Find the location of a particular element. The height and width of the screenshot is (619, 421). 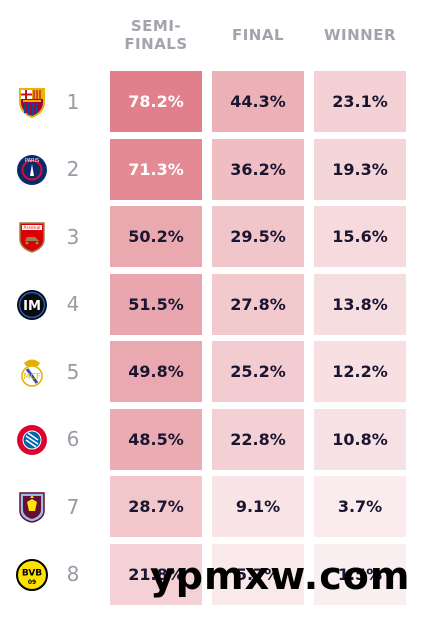

semifinals-probability-cell: 78.2% is located at coordinates (156, 101).